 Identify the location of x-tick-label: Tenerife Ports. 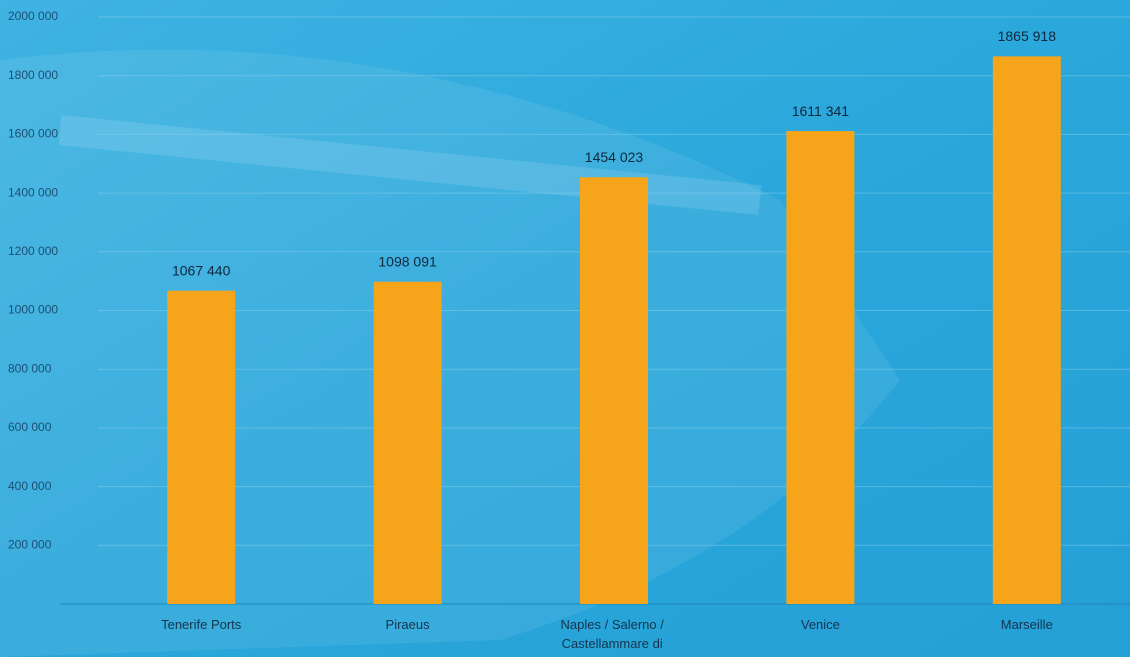
(201, 624).